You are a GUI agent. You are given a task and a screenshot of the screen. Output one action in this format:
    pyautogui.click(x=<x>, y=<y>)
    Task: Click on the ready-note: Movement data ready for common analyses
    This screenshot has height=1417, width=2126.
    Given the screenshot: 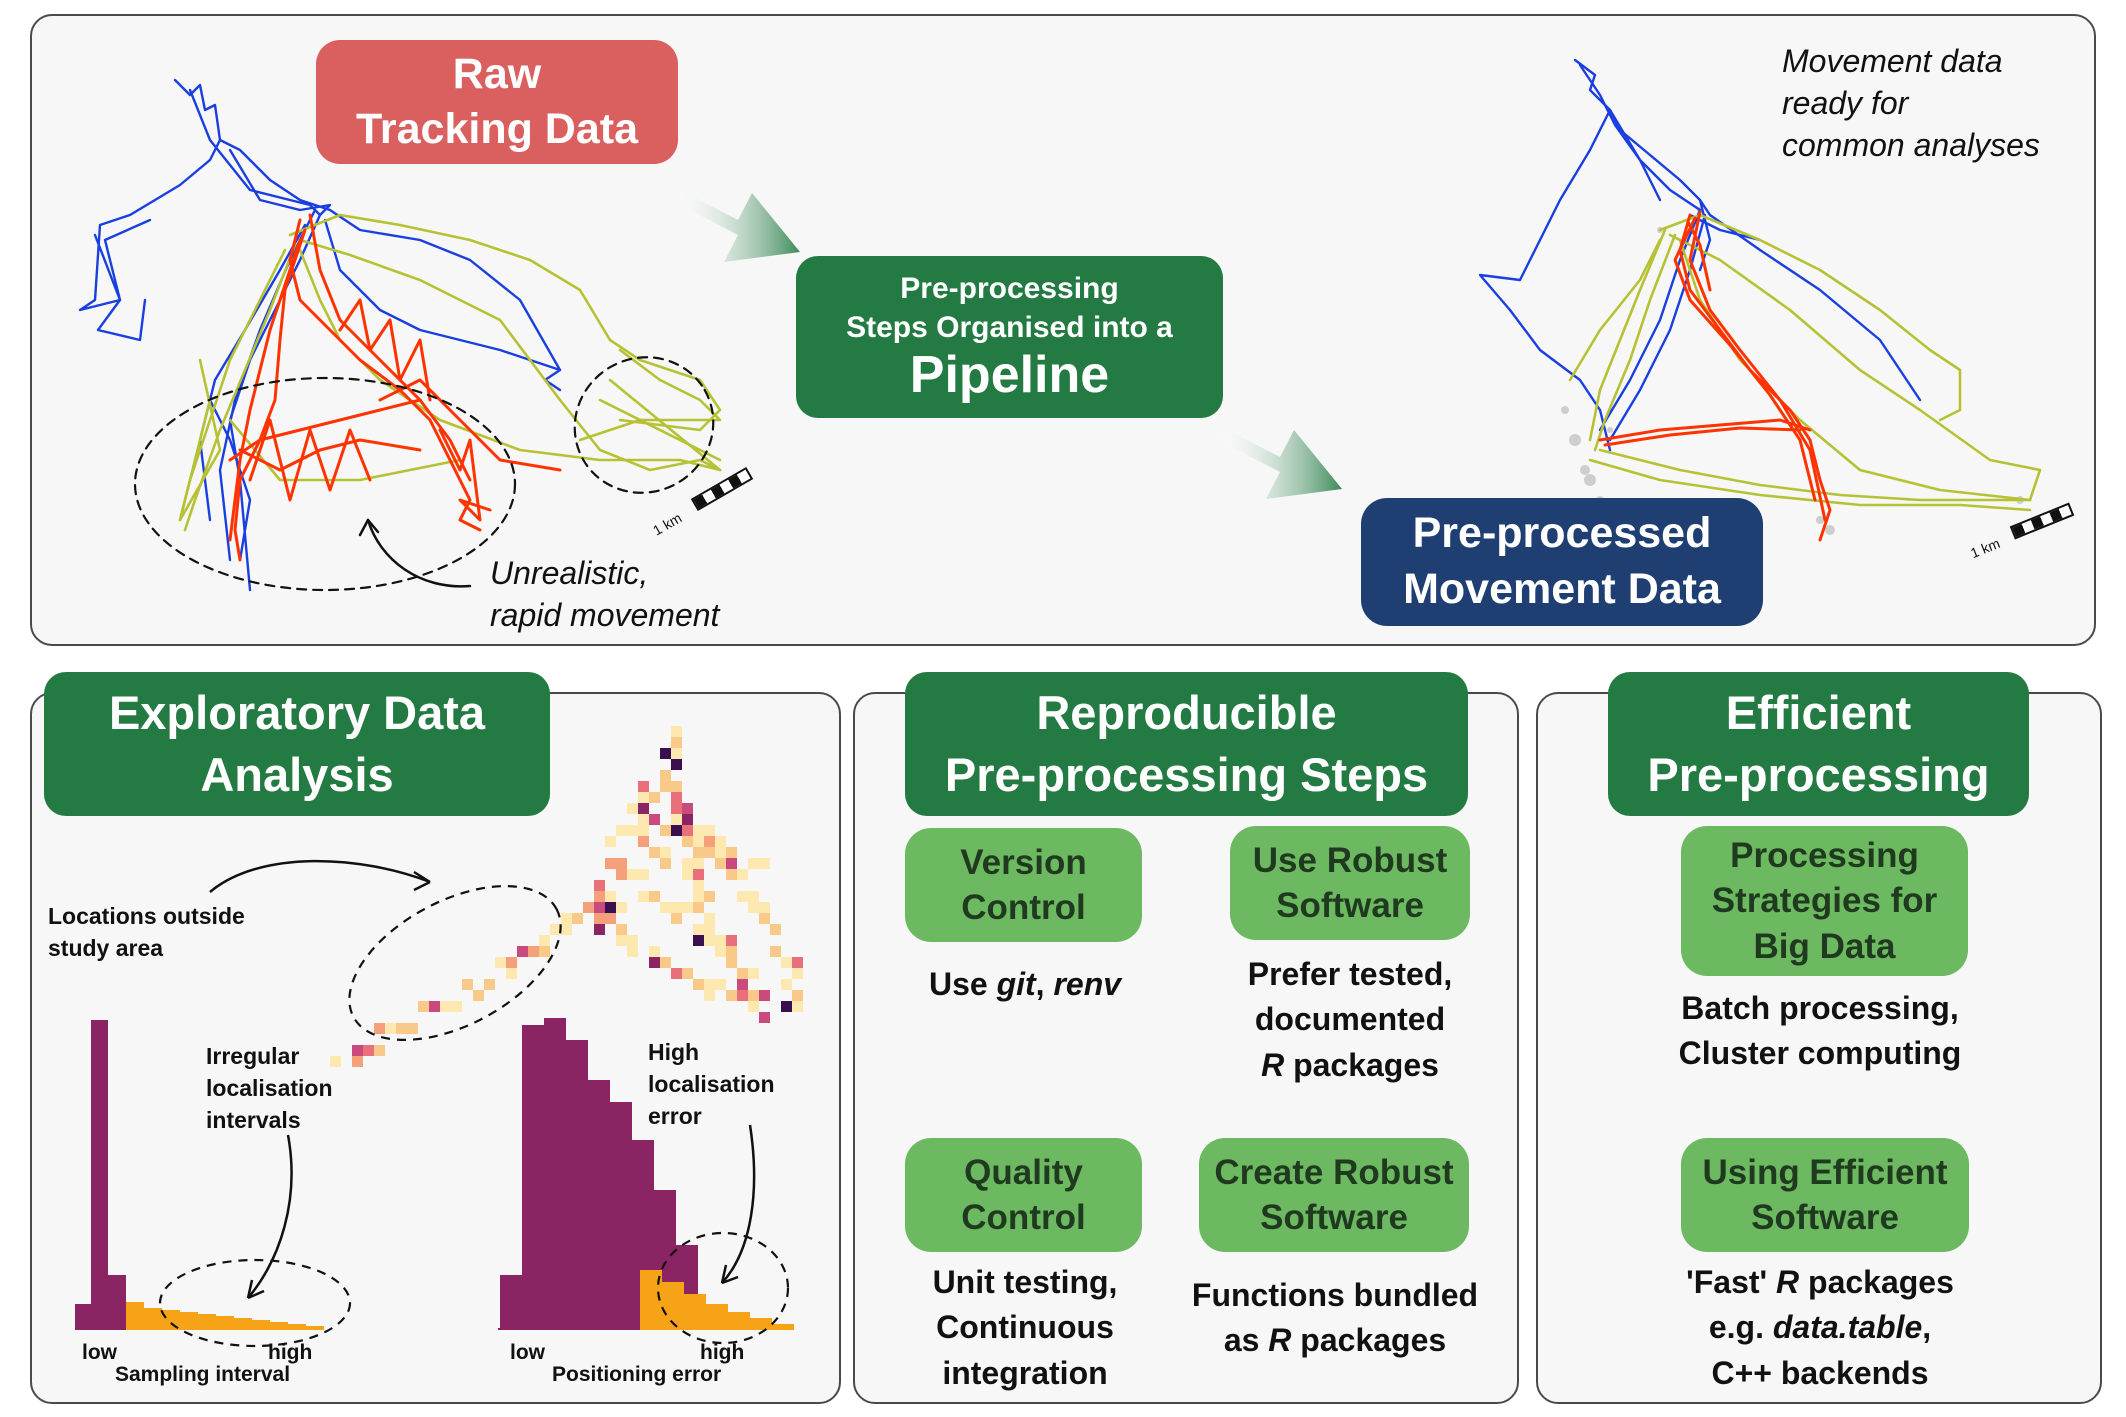 What is the action you would take?
    pyautogui.click(x=1911, y=103)
    